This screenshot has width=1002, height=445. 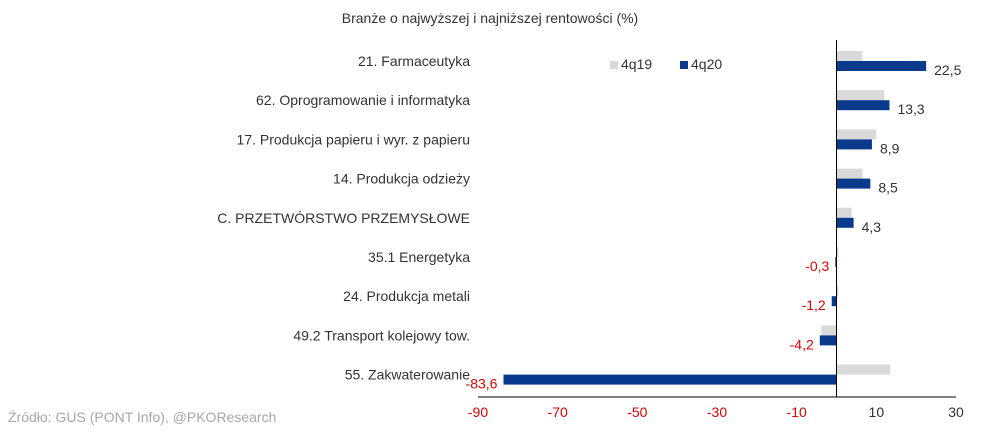 What do you see at coordinates (482, 384) in the screenshot?
I see `data-label: -83,6` at bounding box center [482, 384].